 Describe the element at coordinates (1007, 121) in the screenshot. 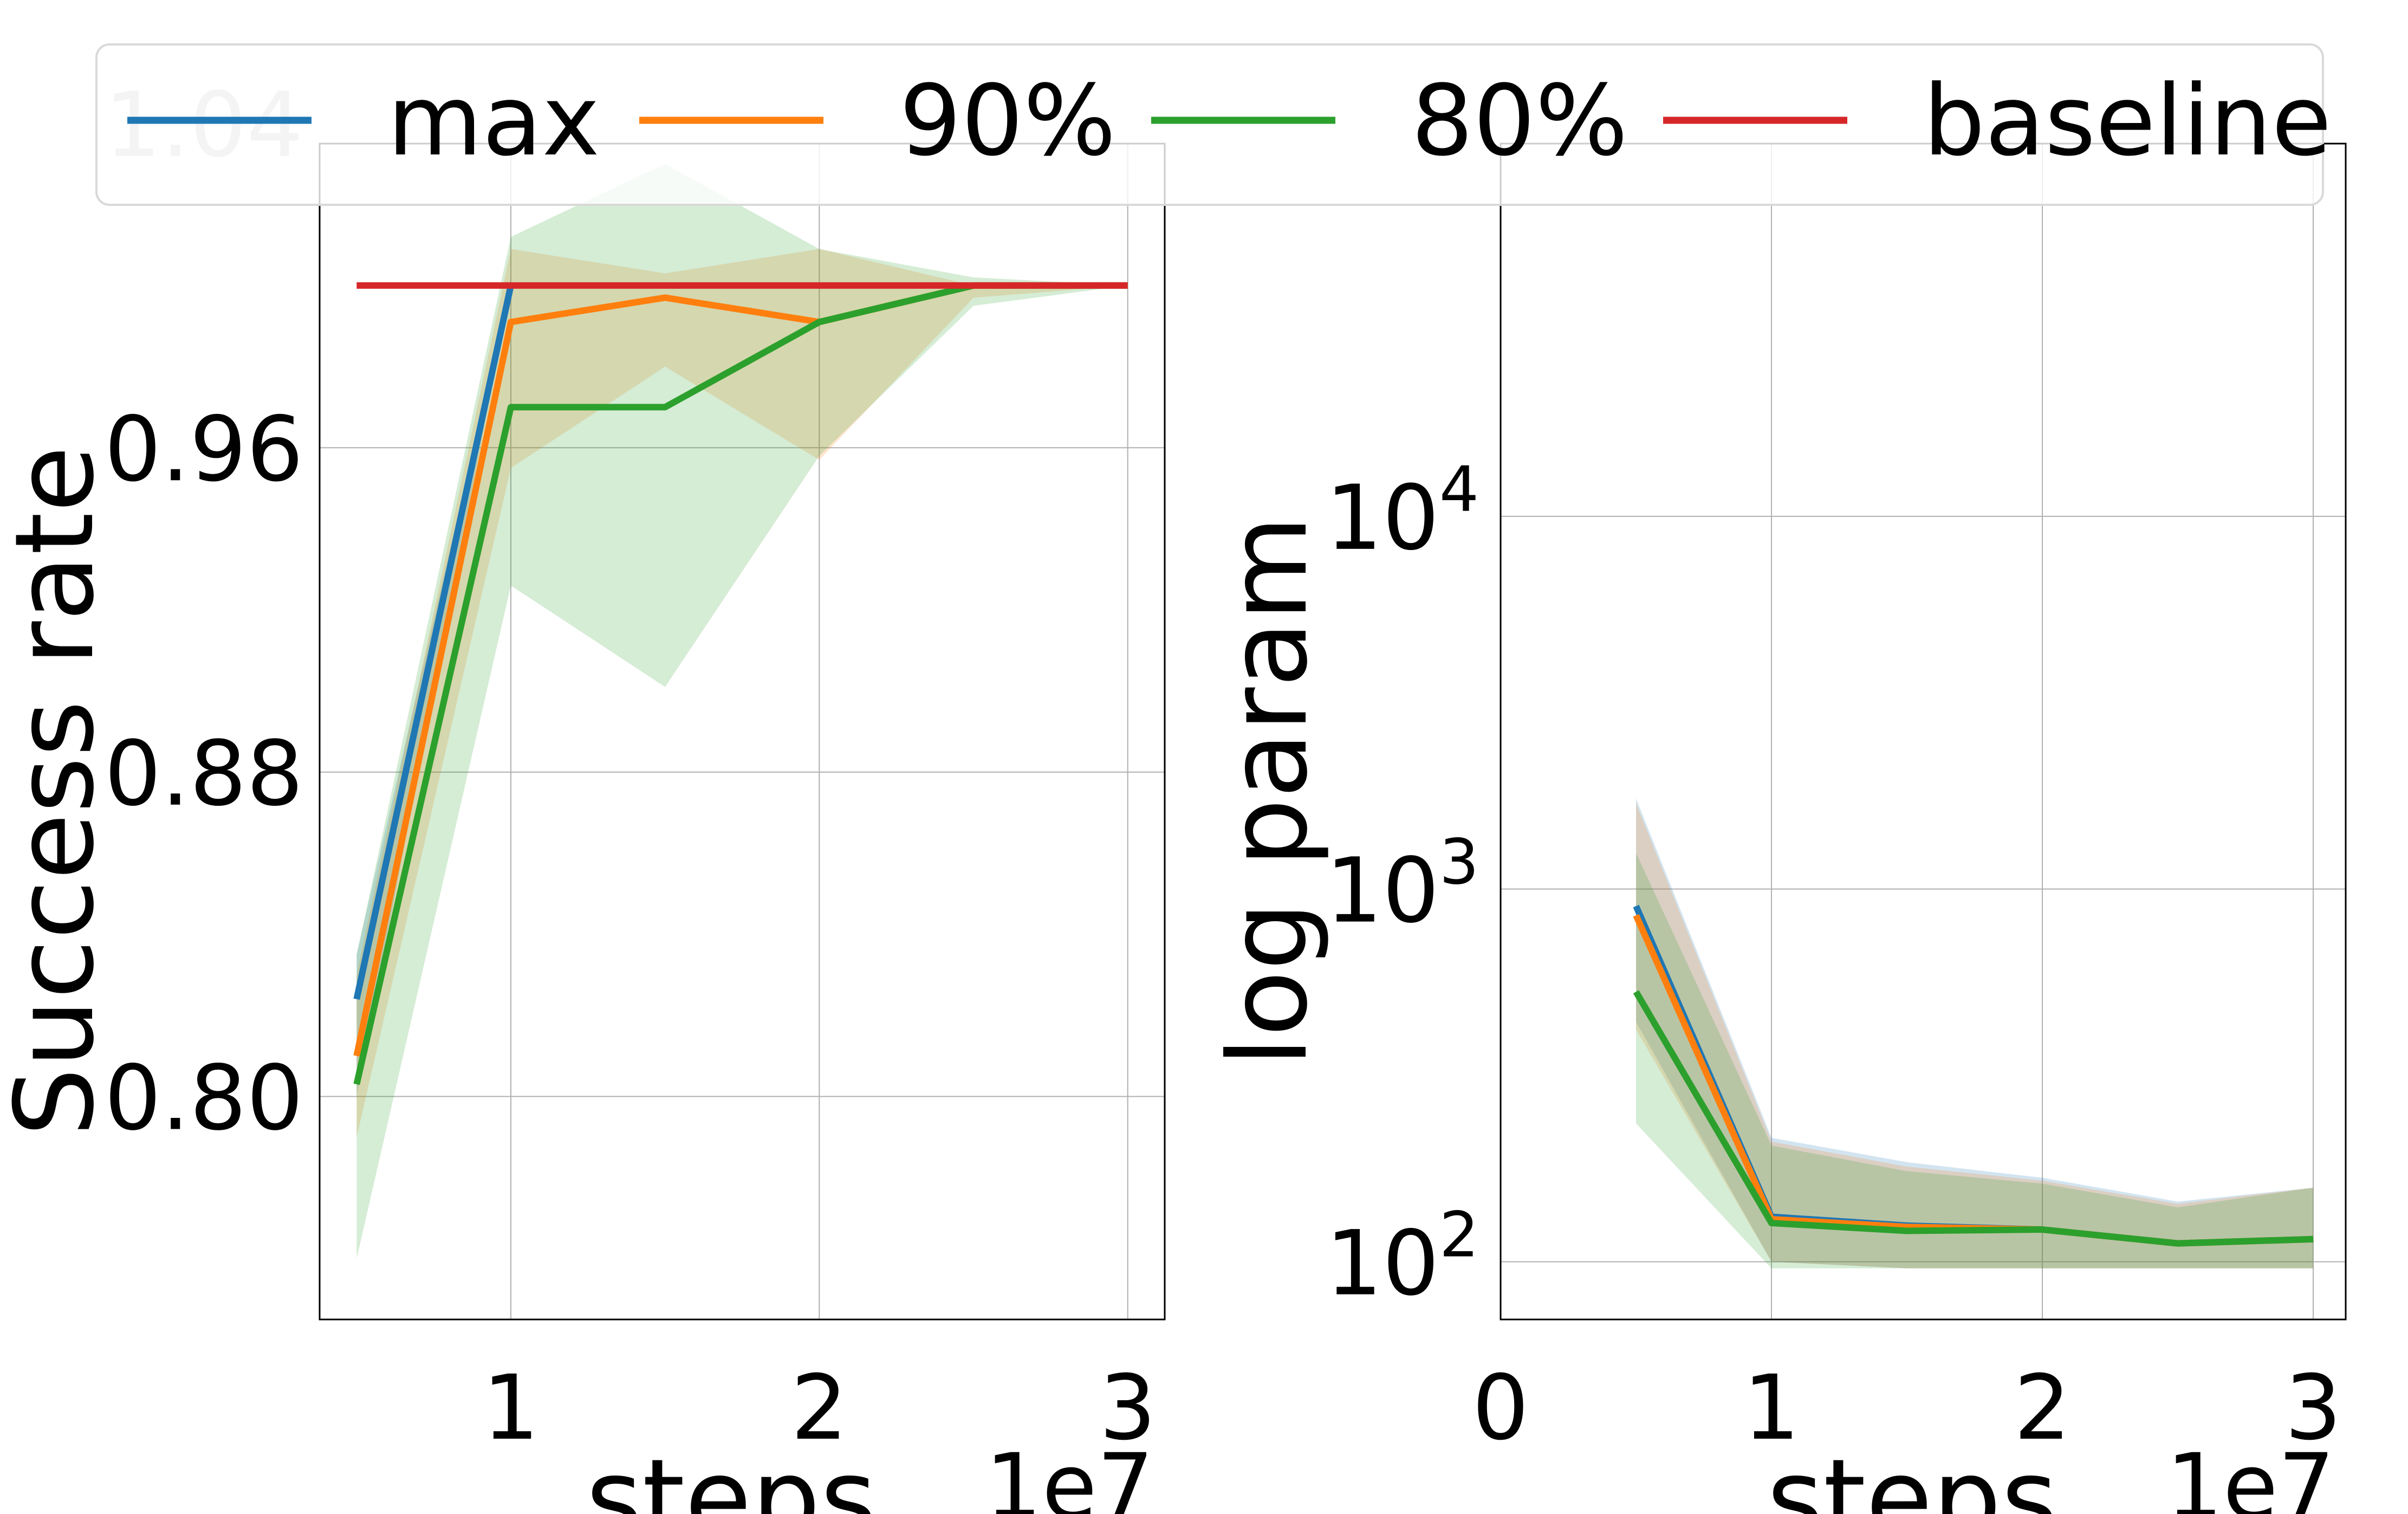

I see `legend-label-90pct: 90%` at that location.